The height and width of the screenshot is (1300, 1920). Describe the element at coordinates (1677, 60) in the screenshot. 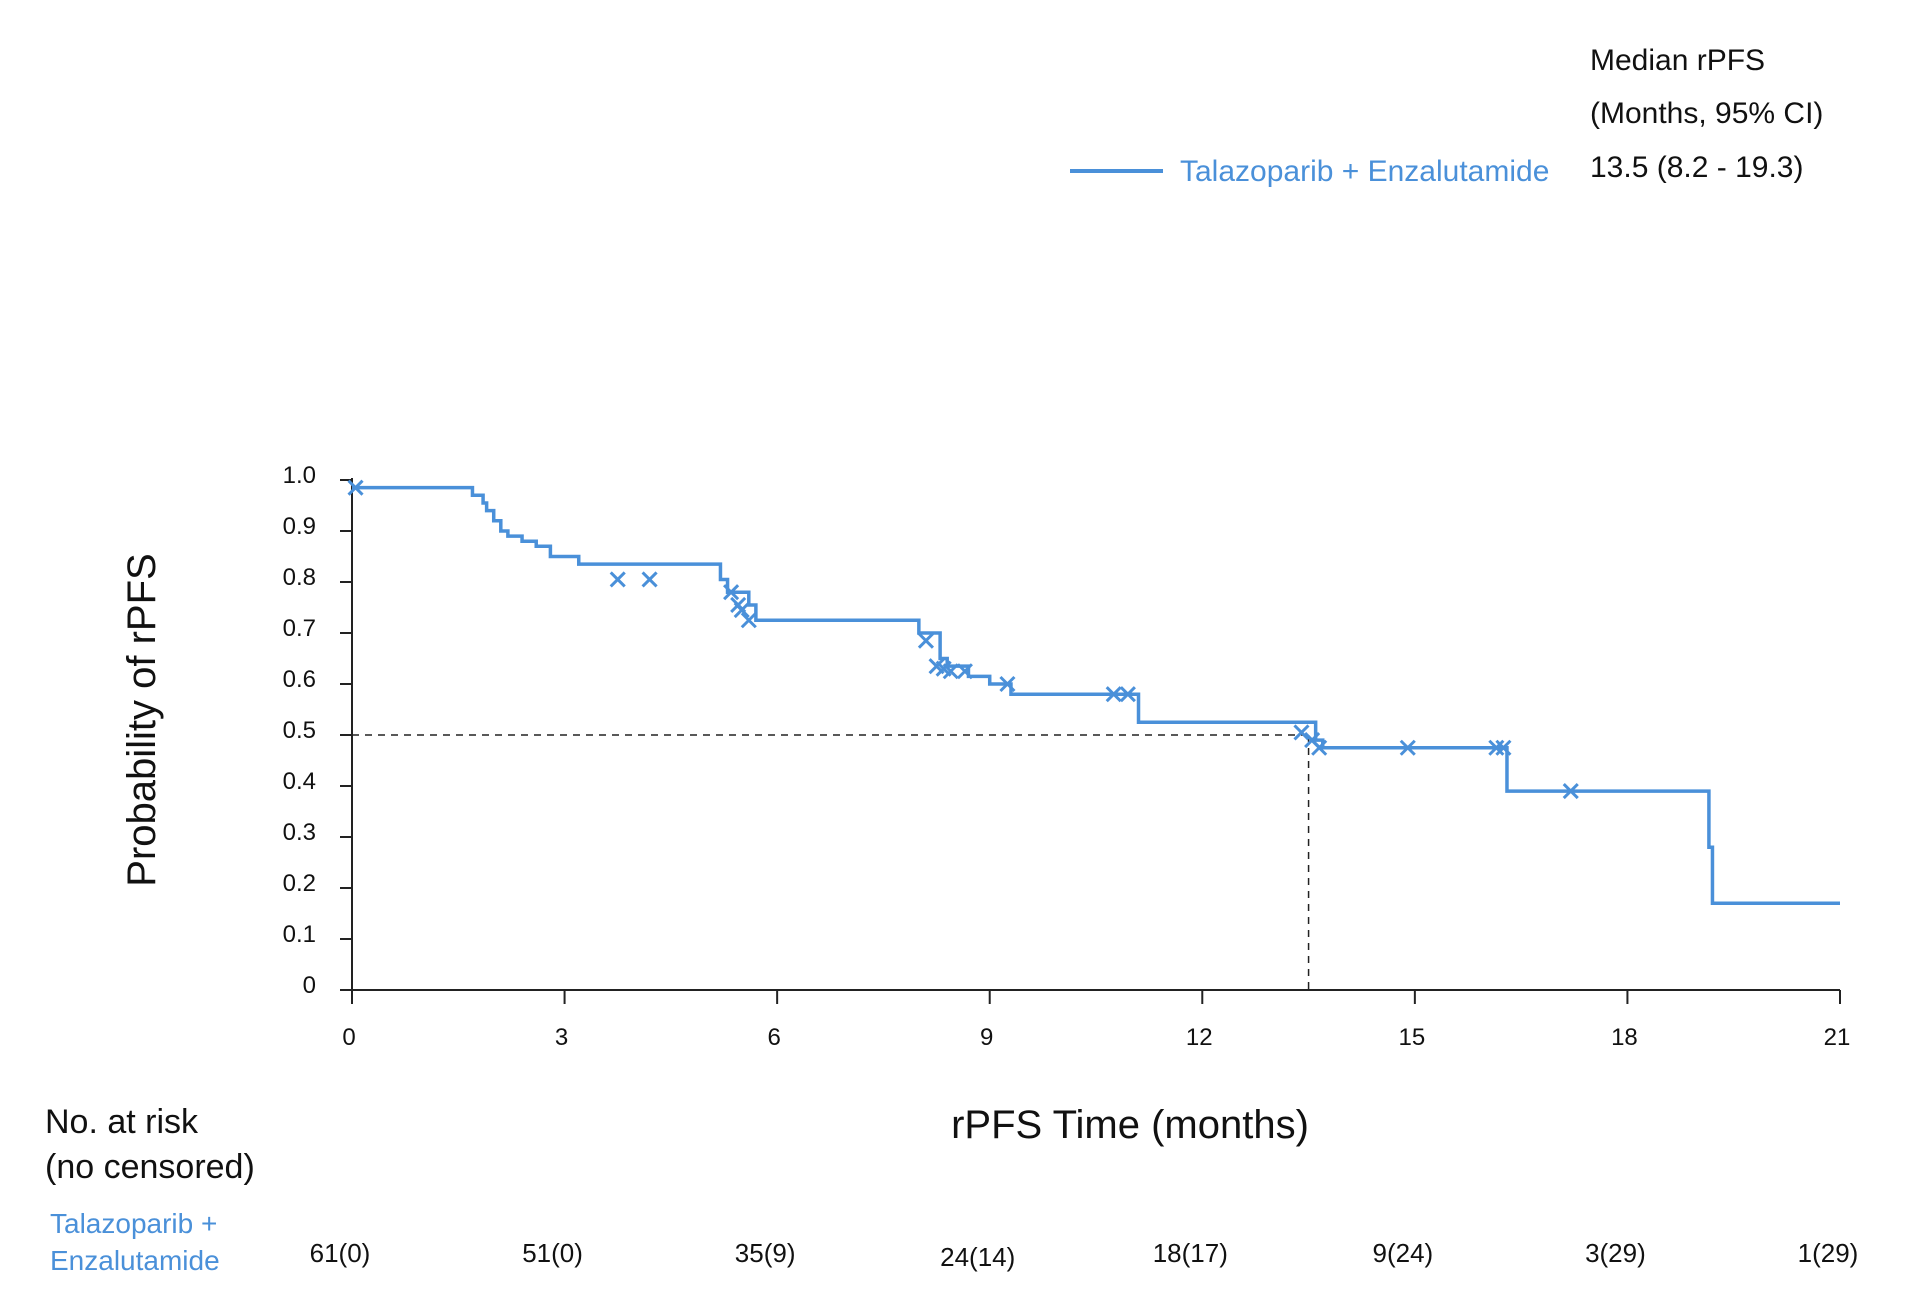

I see `median-header-line1: Median rPFS` at that location.